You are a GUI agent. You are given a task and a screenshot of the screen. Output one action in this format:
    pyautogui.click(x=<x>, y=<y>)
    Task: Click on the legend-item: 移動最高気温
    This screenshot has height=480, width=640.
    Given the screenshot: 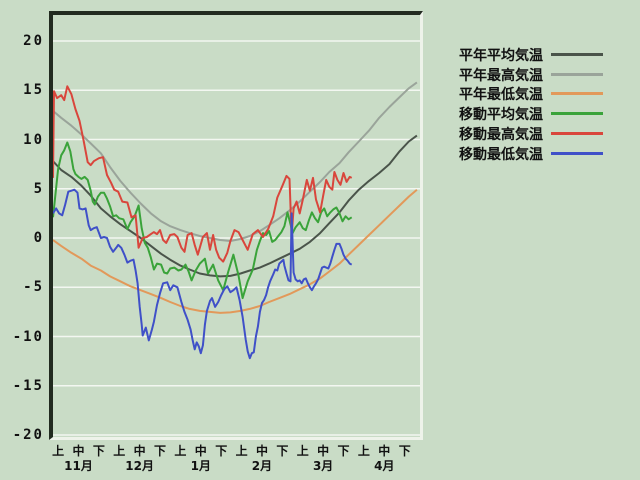 What is the action you would take?
    pyautogui.click(x=534, y=133)
    